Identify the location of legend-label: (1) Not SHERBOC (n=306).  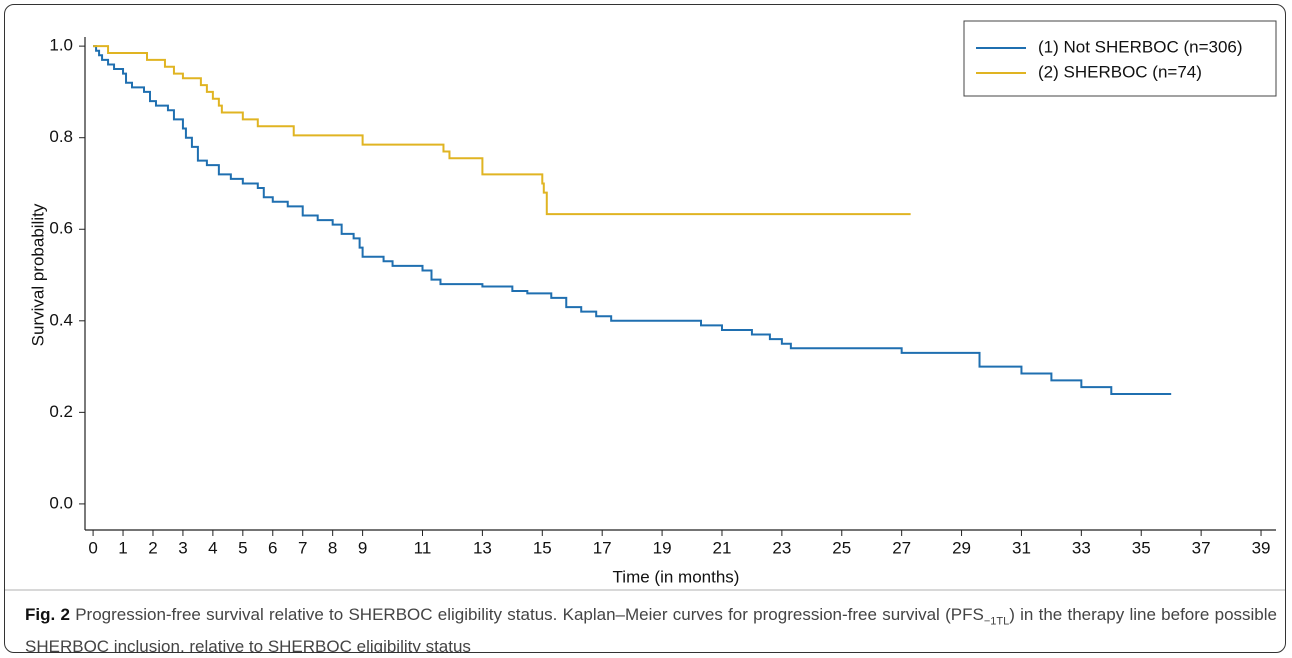
(1140, 46).